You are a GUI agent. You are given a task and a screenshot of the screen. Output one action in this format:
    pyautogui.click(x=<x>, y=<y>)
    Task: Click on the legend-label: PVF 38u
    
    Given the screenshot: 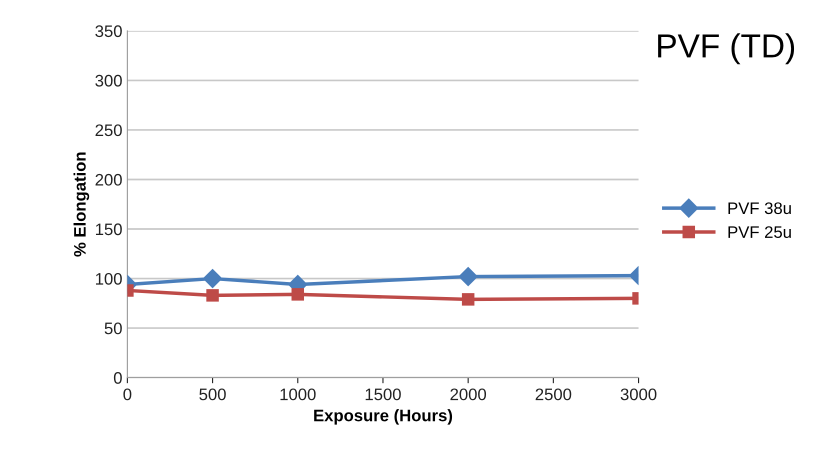 What is the action you would take?
    pyautogui.click(x=759, y=208)
    